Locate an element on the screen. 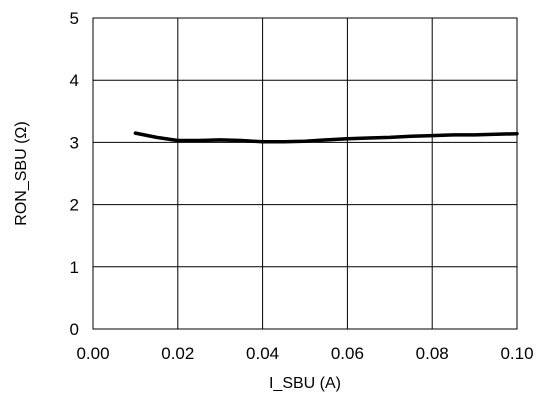 This screenshot has width=545, height=397. x-tick-label: 0.02 is located at coordinates (177, 353).